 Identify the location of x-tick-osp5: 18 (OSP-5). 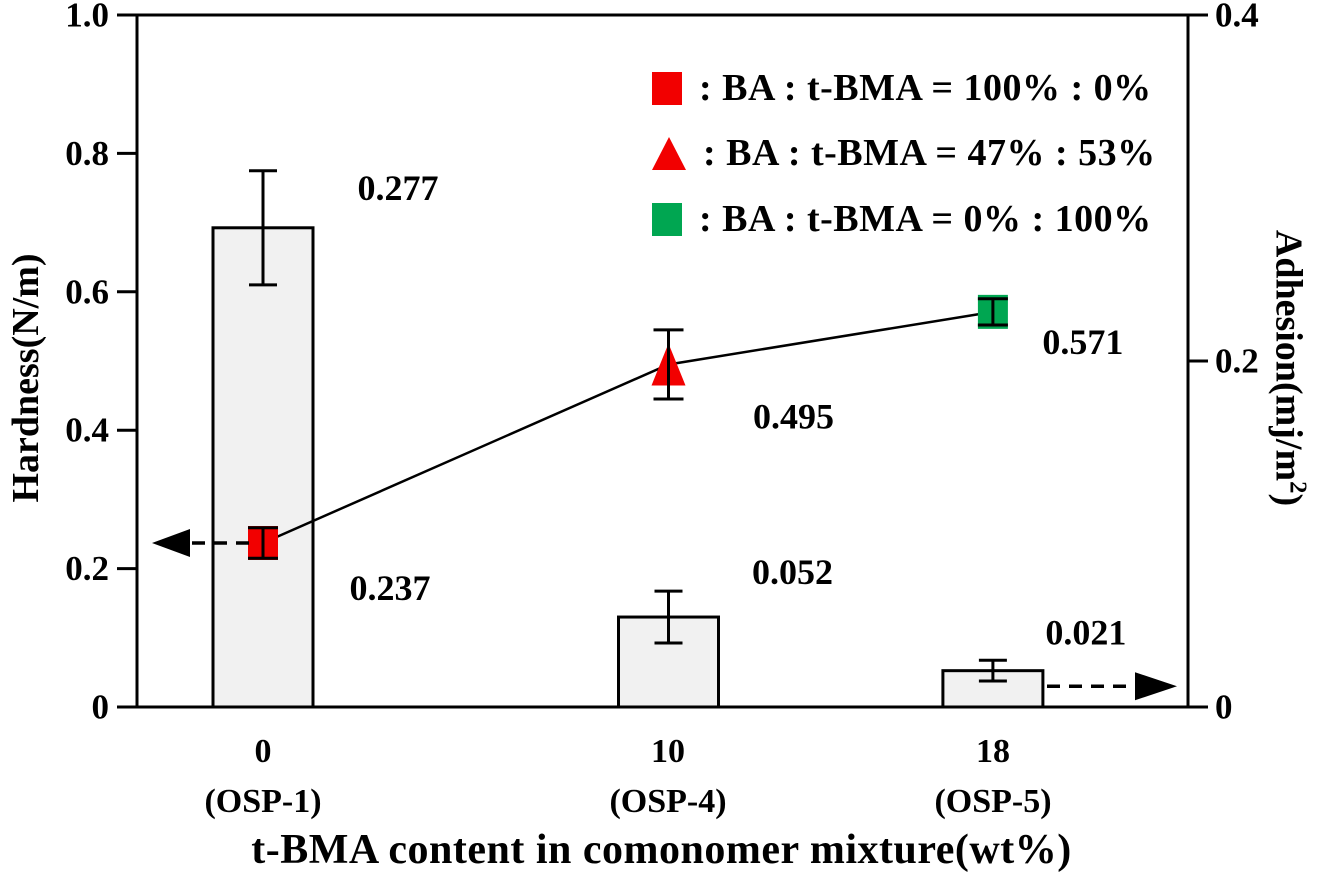
(993, 777).